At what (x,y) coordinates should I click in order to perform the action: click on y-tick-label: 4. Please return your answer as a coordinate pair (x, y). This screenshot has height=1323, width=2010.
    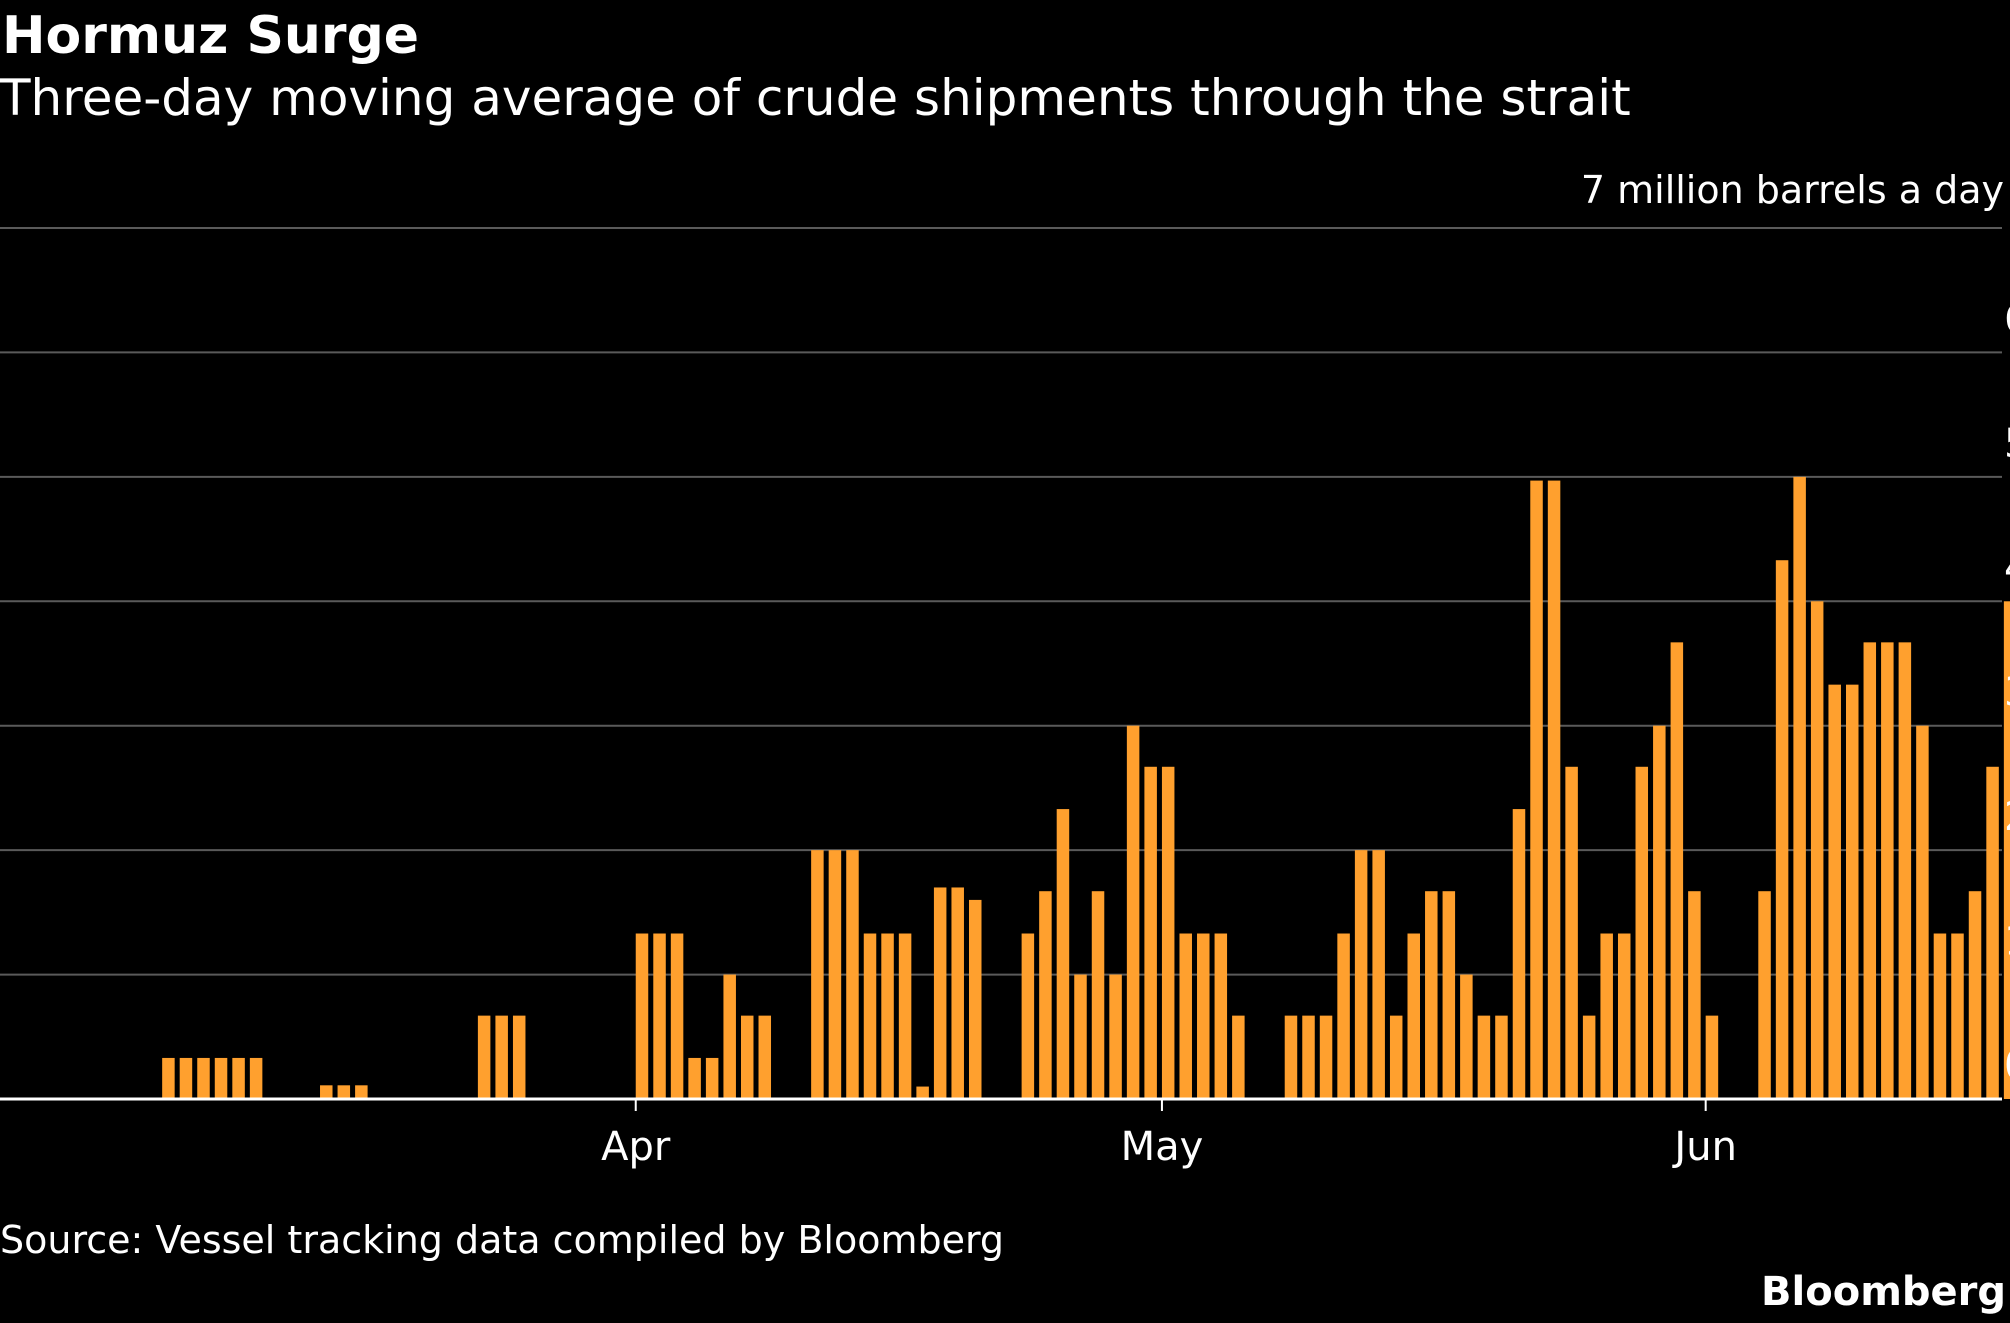
    Looking at the image, I should click on (2007, 568).